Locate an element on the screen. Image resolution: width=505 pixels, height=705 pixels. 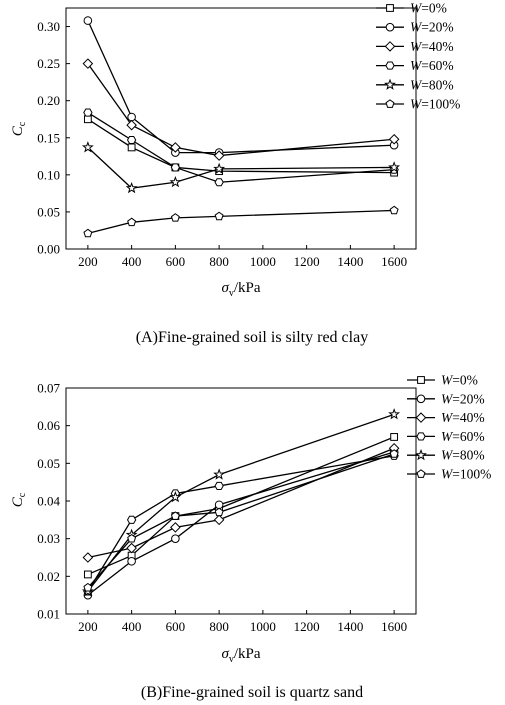
y-tick-label: 0.15 is located at coordinates (48, 137).